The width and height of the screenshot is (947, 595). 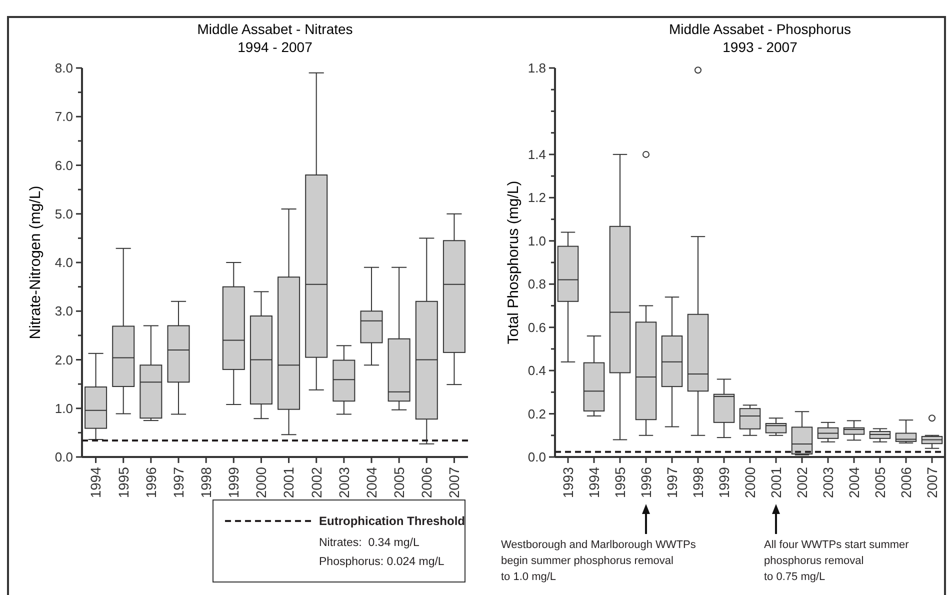 I want to click on y-tick-label: 1.2, so click(x=537, y=198).